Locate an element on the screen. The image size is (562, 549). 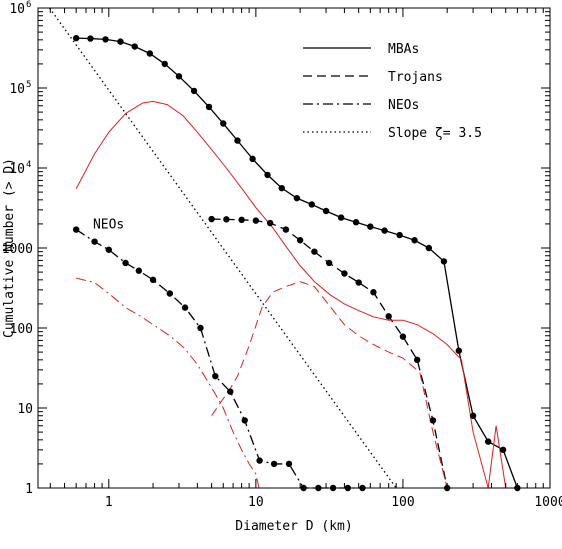
legend: MBAs Trojans NEOs Slope ζ= 3.5 is located at coordinates (392, 91).